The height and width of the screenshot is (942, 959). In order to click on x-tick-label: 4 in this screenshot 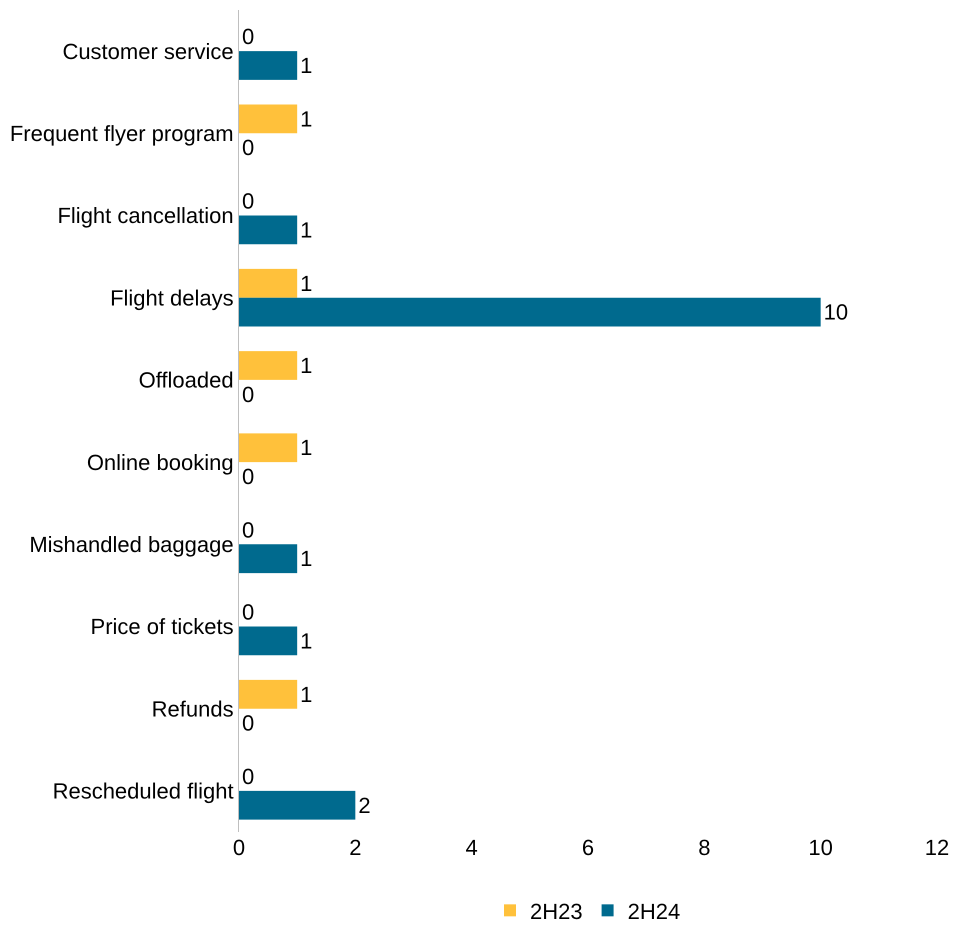, I will do `click(472, 847)`.